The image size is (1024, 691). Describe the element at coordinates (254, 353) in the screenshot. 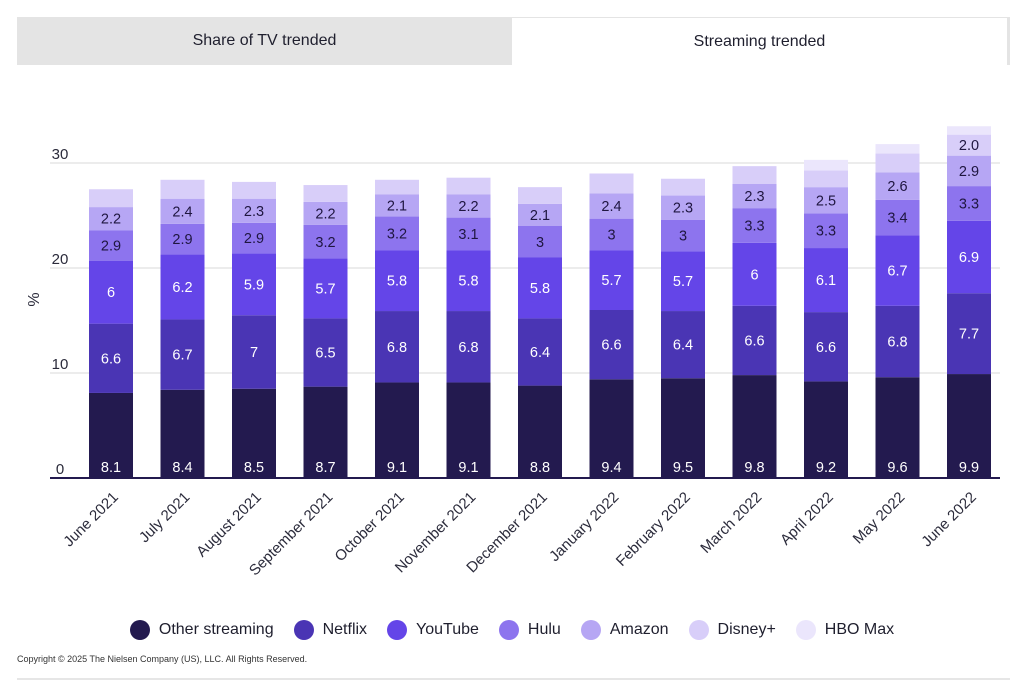

I see `data-label: 7` at that location.